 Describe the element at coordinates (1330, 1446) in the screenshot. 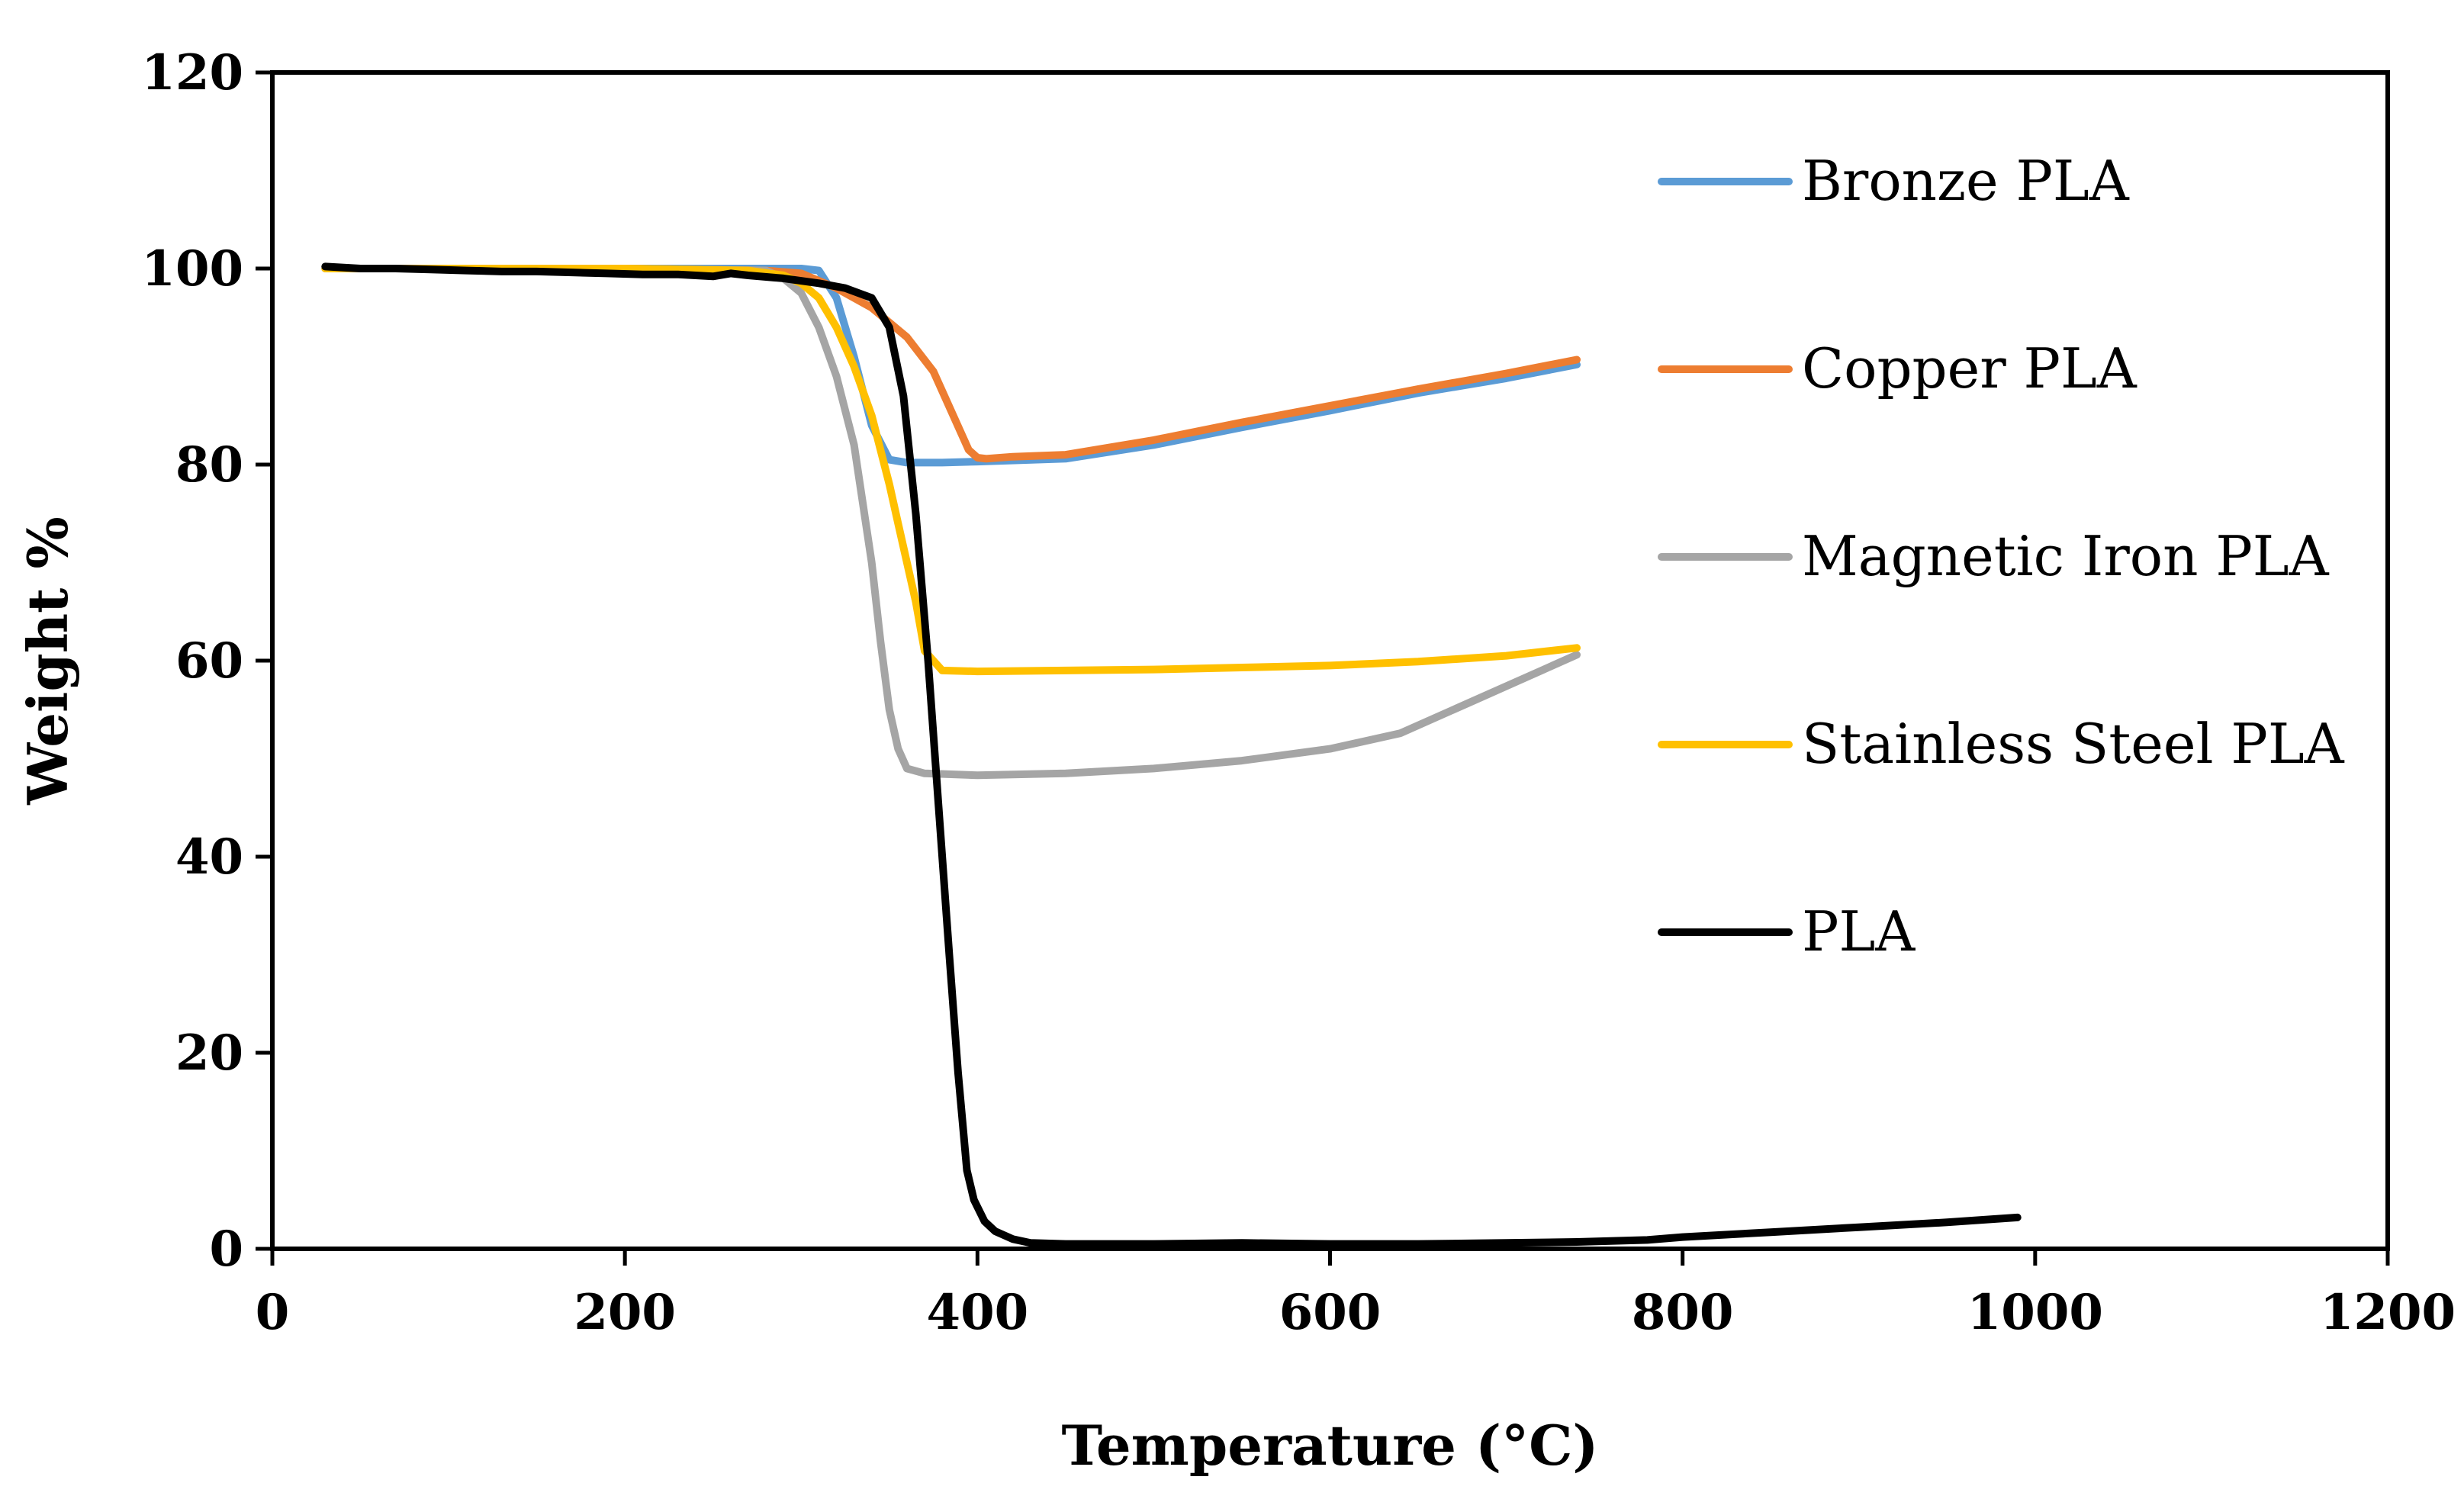

I see `x-axis-title: Temperature (°C)` at that location.